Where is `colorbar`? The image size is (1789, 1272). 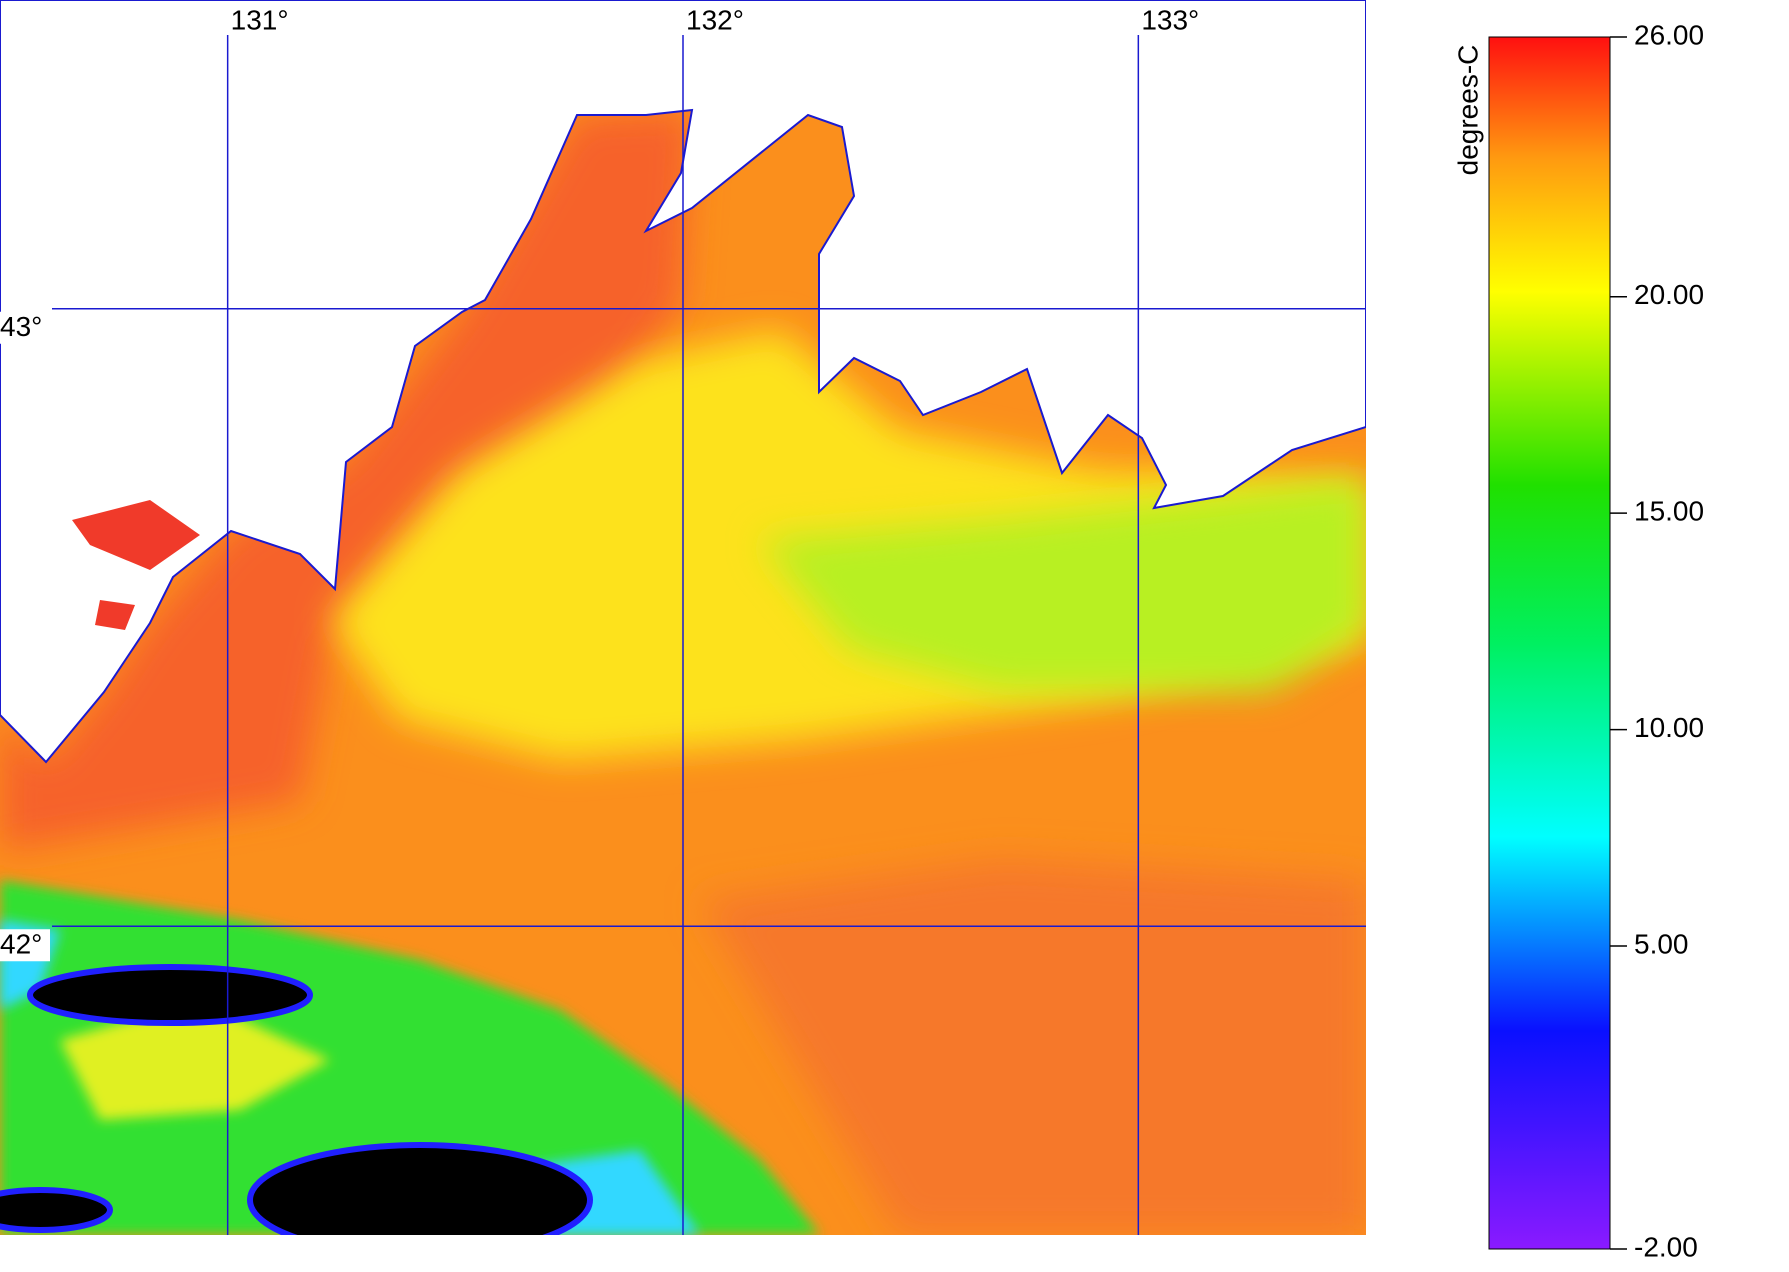 colorbar is located at coordinates (1549, 643).